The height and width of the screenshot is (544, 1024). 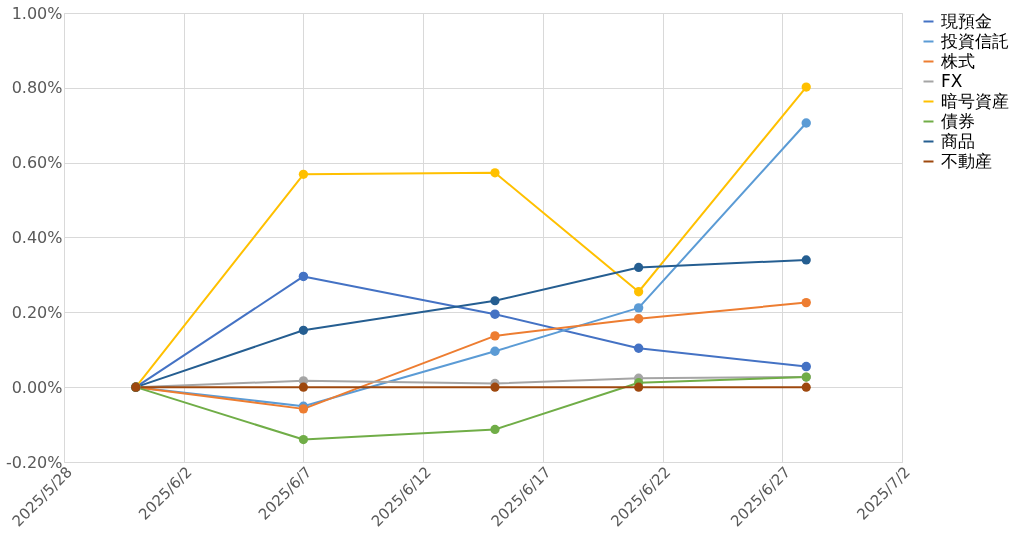 I want to click on y-tick-label: 0.80%, so click(x=37, y=88).